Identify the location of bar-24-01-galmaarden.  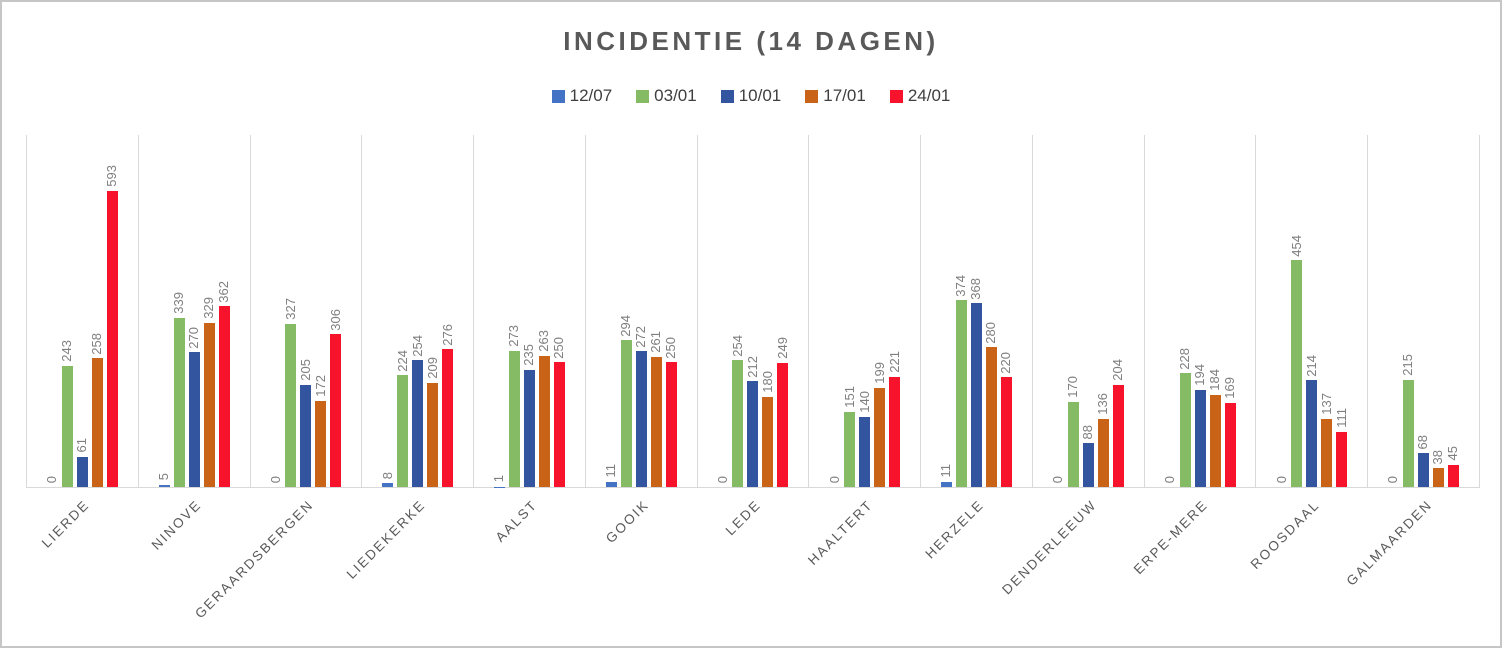
(1454, 475).